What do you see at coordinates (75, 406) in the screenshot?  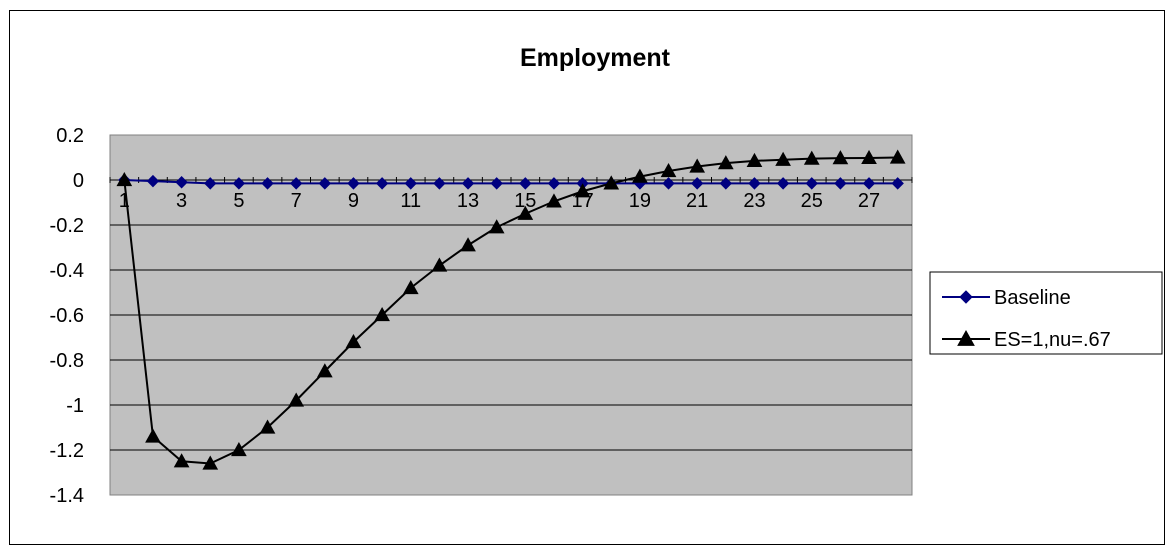 I see `y-tick-label: -1` at bounding box center [75, 406].